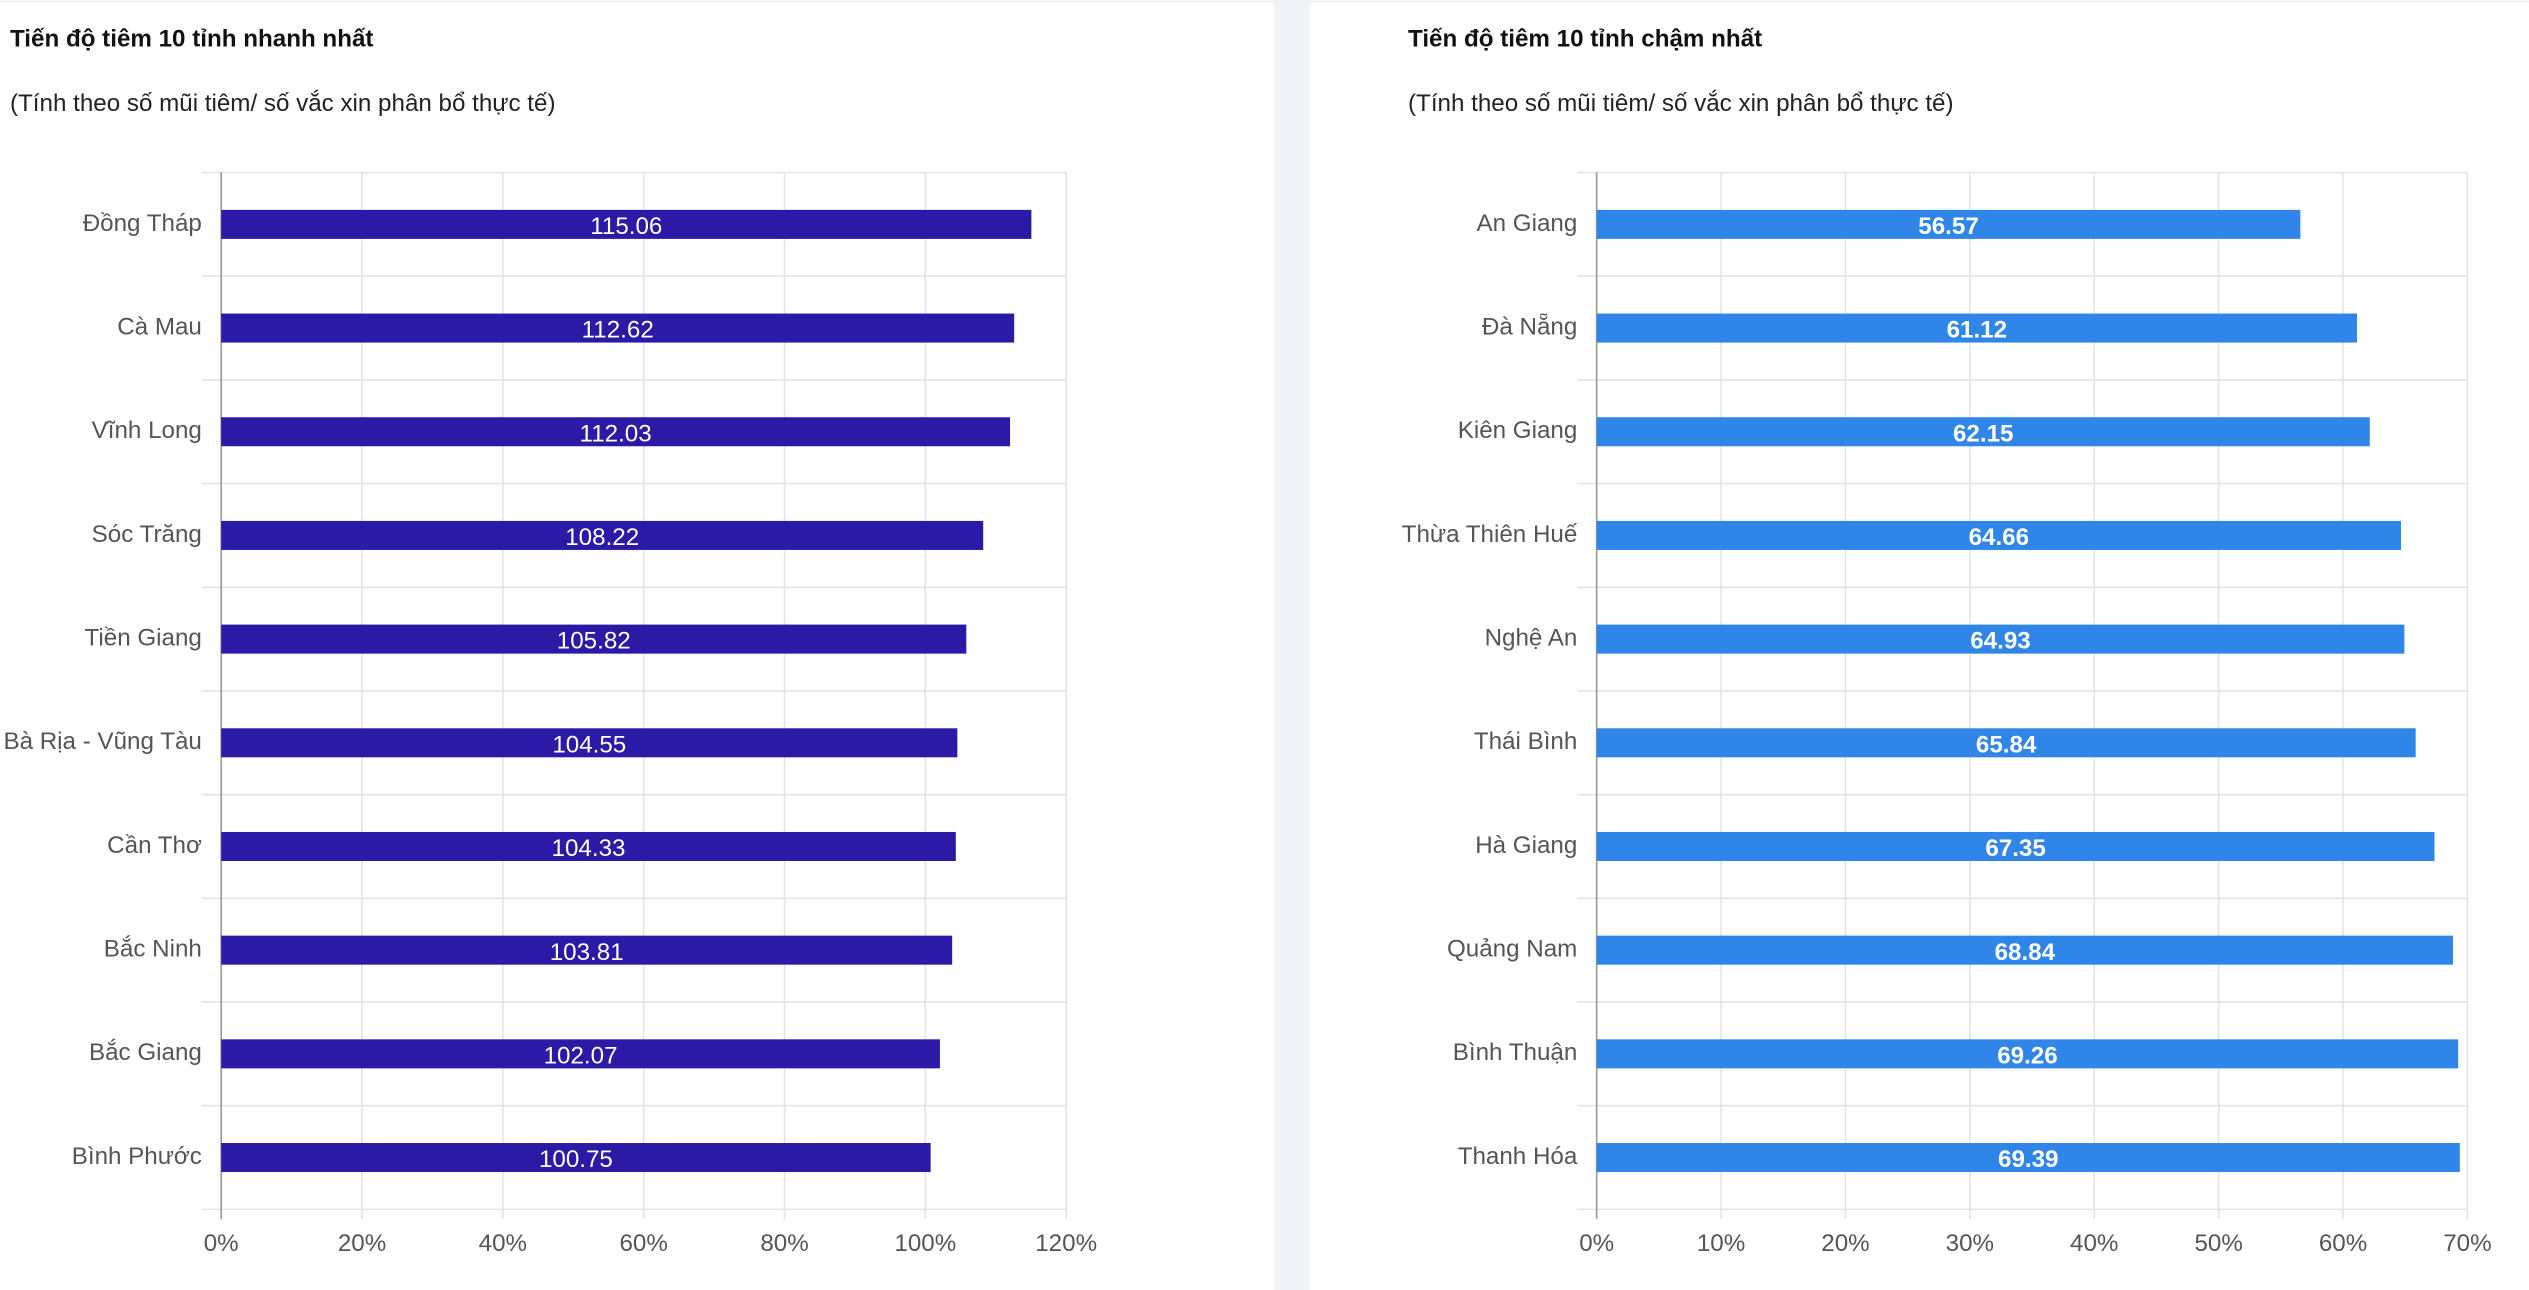  I want to click on value-label: 115.06, so click(626, 226).